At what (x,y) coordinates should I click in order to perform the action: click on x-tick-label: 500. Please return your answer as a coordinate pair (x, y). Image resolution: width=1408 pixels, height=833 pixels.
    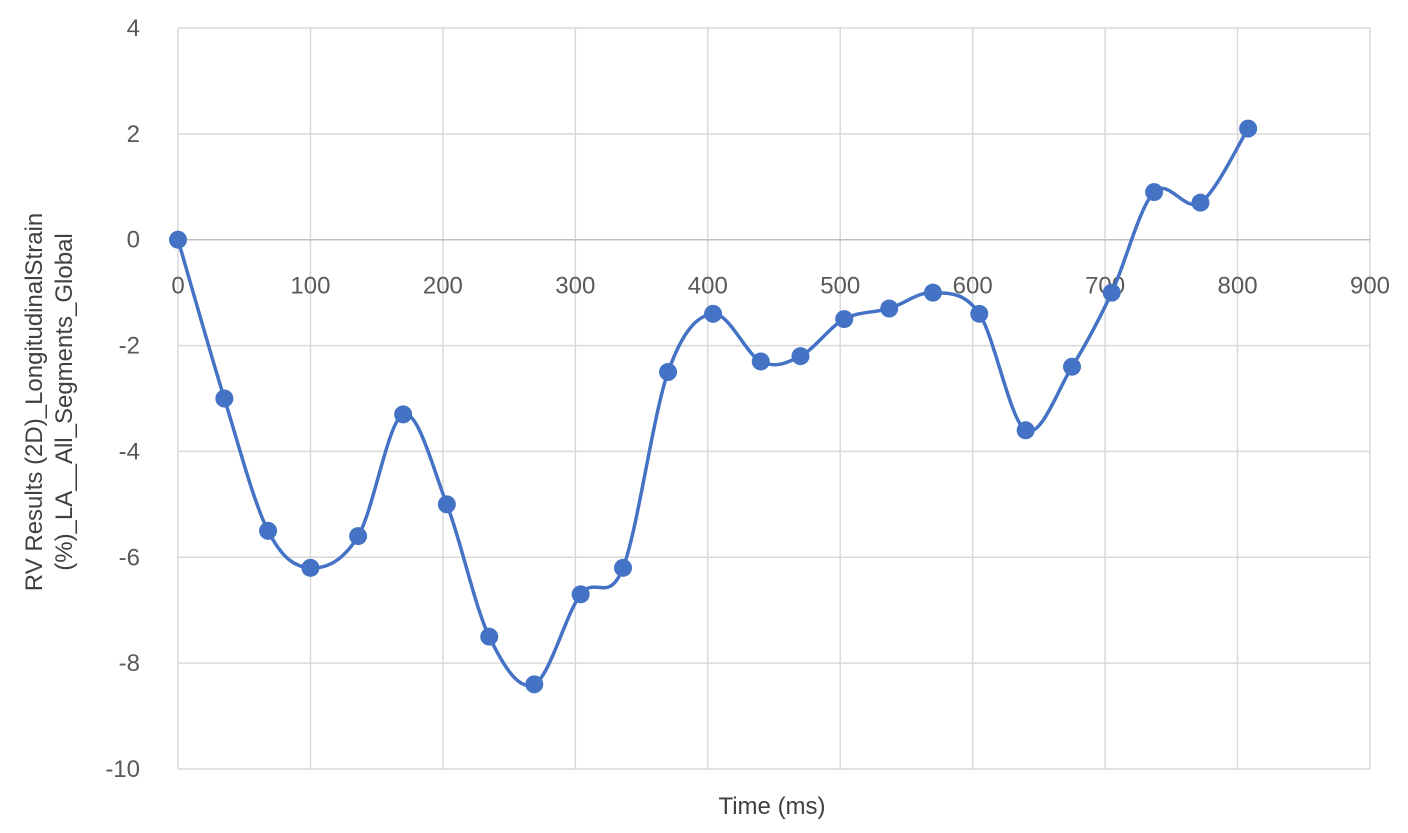
    Looking at the image, I should click on (840, 286).